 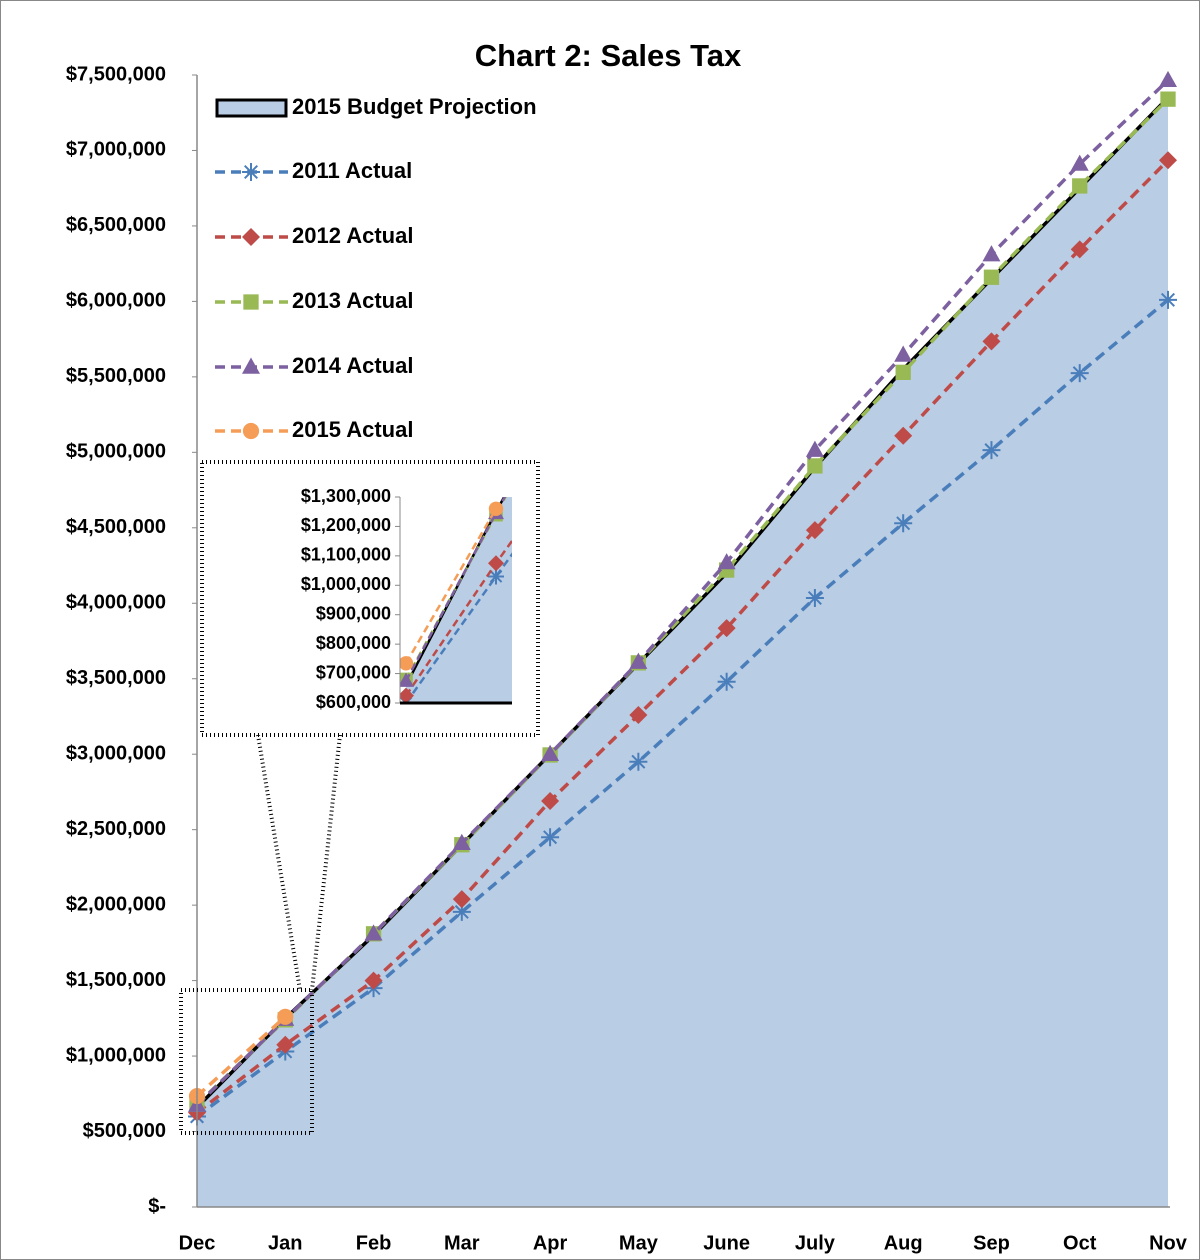 I want to click on legend-label: 2012 Actual, so click(x=352, y=235).